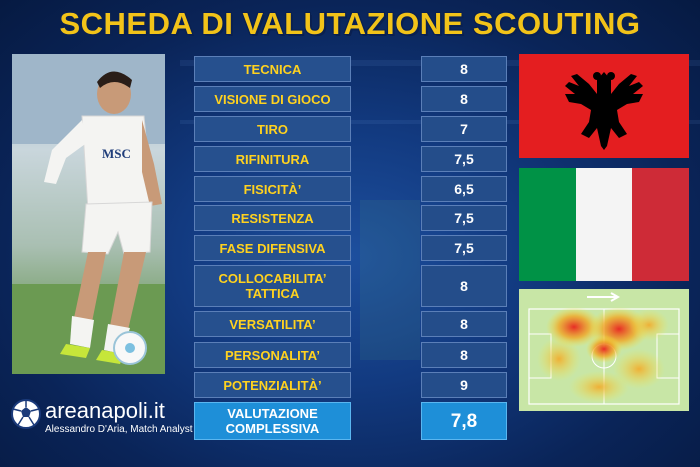  I want to click on rating-value-versatilita: 8, so click(464, 324).